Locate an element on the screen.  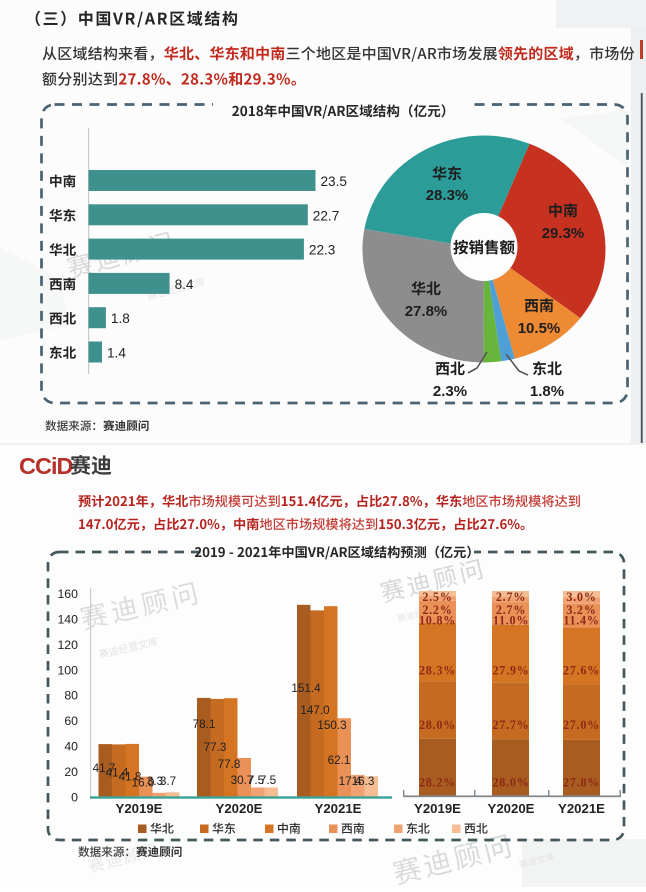
svg-text: 1.4 is located at coordinates (116, 353).